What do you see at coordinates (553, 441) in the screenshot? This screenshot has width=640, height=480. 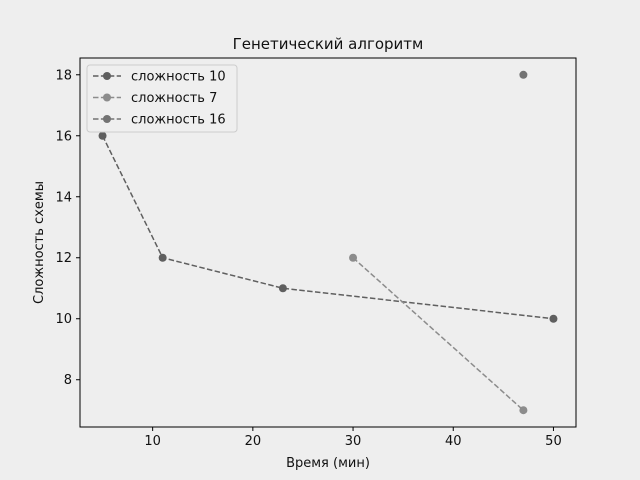 I see `x-tick-label: 50` at bounding box center [553, 441].